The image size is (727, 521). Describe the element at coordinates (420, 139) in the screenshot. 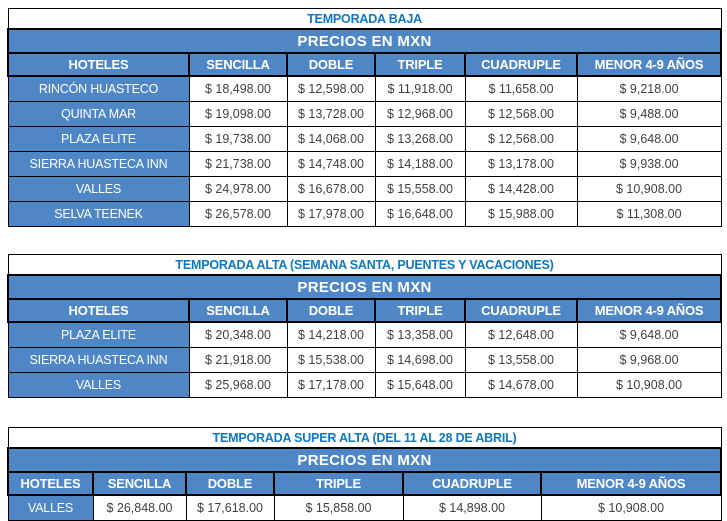

I see `price-cell: $ 13,268.00` at that location.